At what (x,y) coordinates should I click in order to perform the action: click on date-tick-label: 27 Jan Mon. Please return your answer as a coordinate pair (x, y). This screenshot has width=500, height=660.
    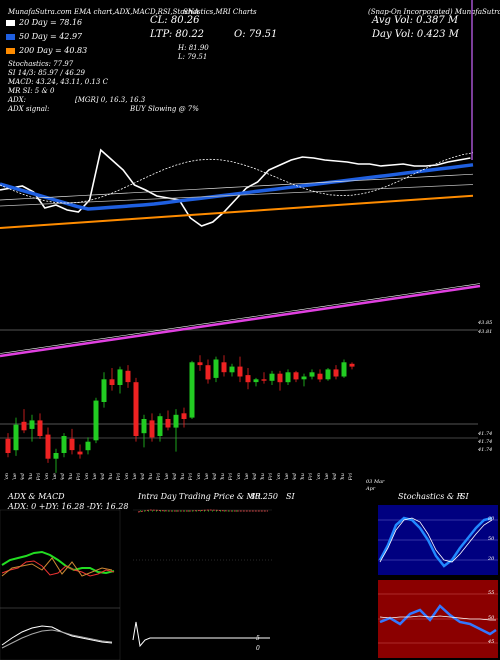
    Looking at the image, I should click on (47, 476).